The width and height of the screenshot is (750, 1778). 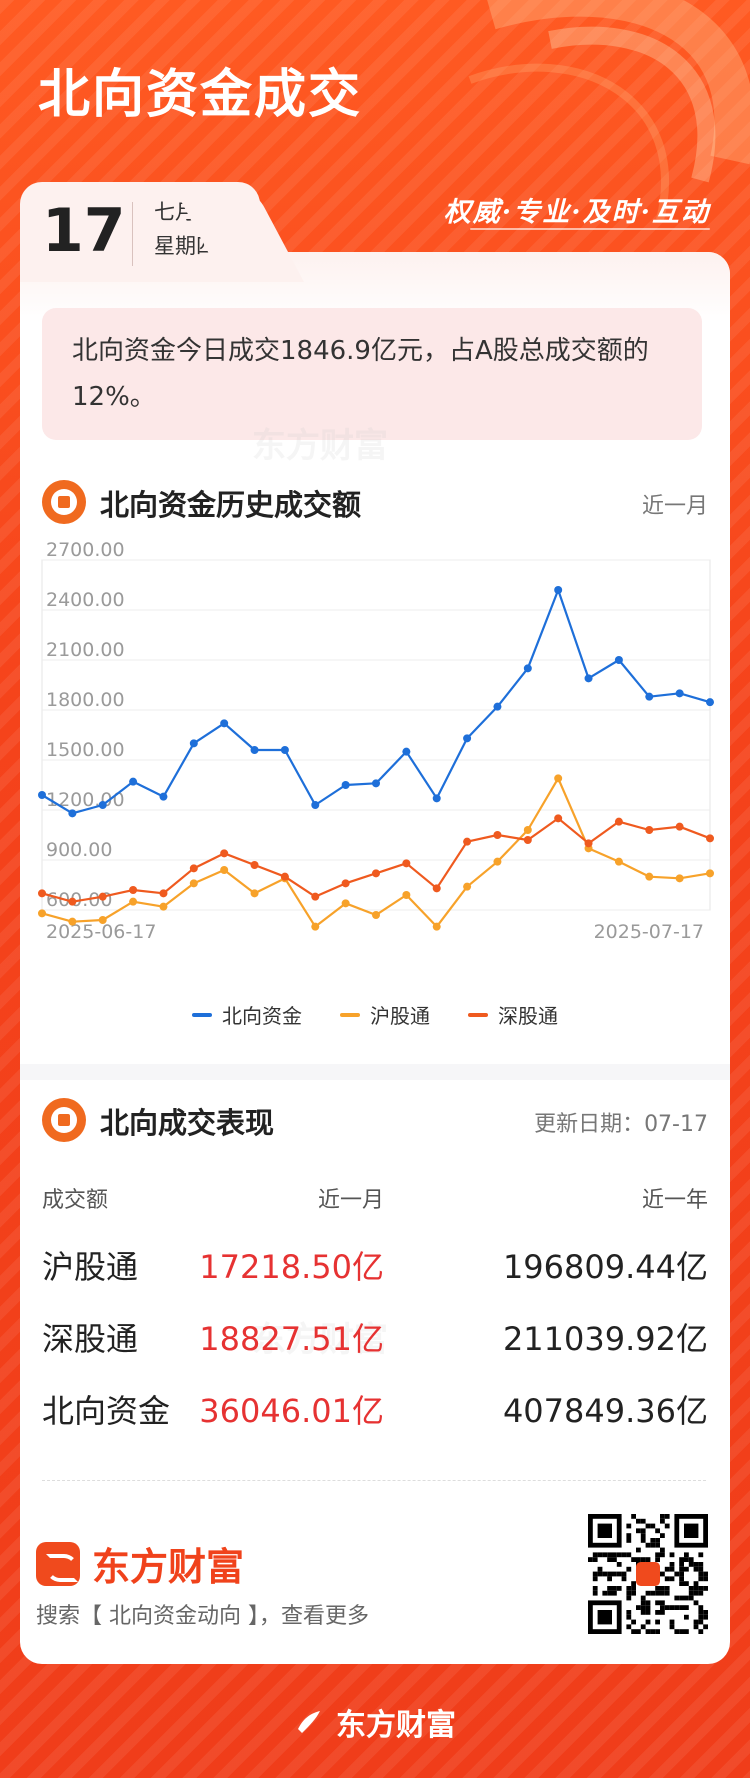 I want to click on legend-label-shenzhen-connect: 深股通, so click(x=528, y=1016).